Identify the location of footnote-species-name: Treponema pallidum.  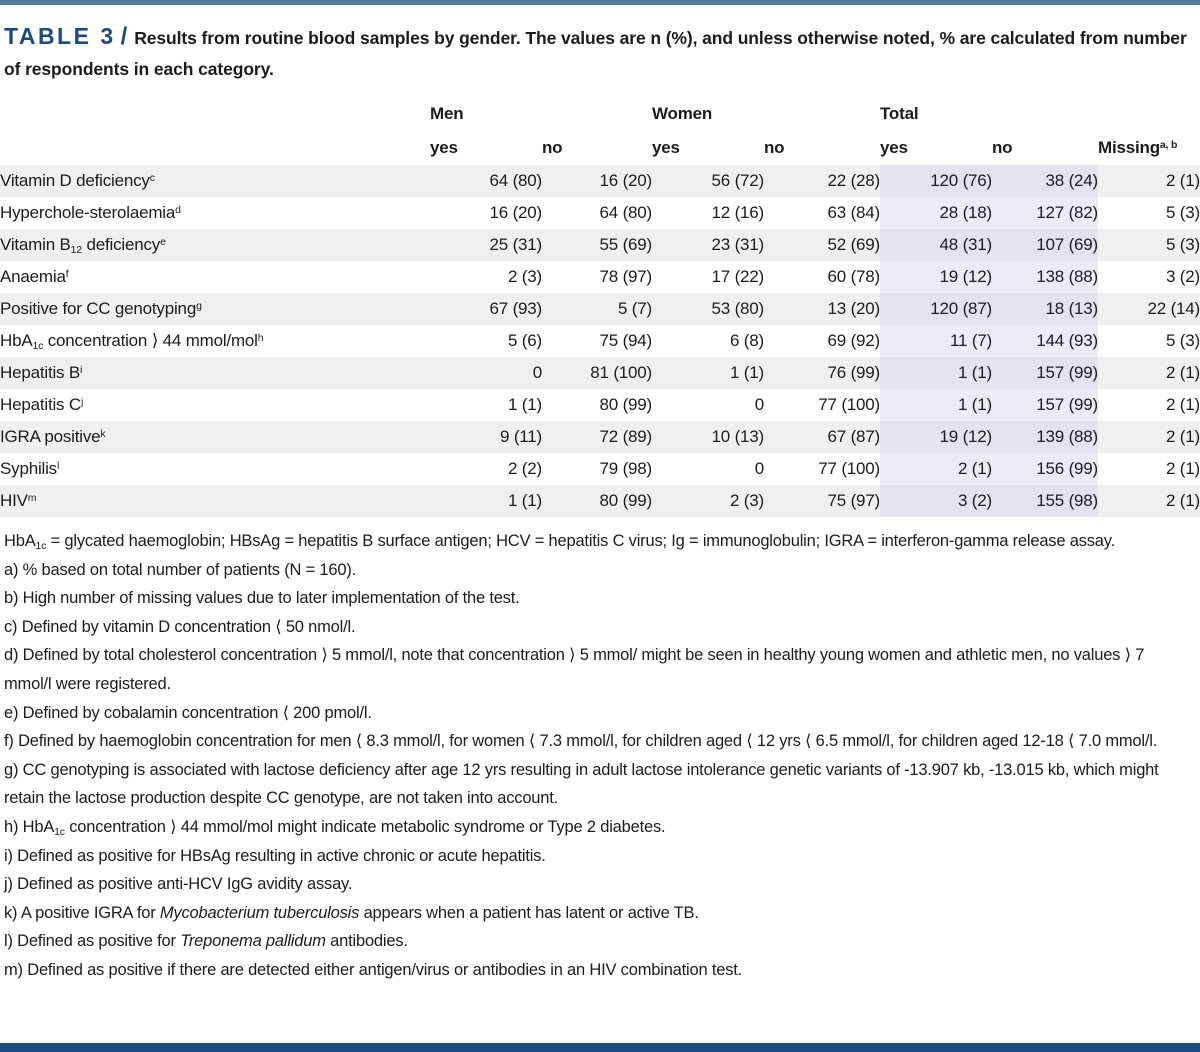
(253, 941).